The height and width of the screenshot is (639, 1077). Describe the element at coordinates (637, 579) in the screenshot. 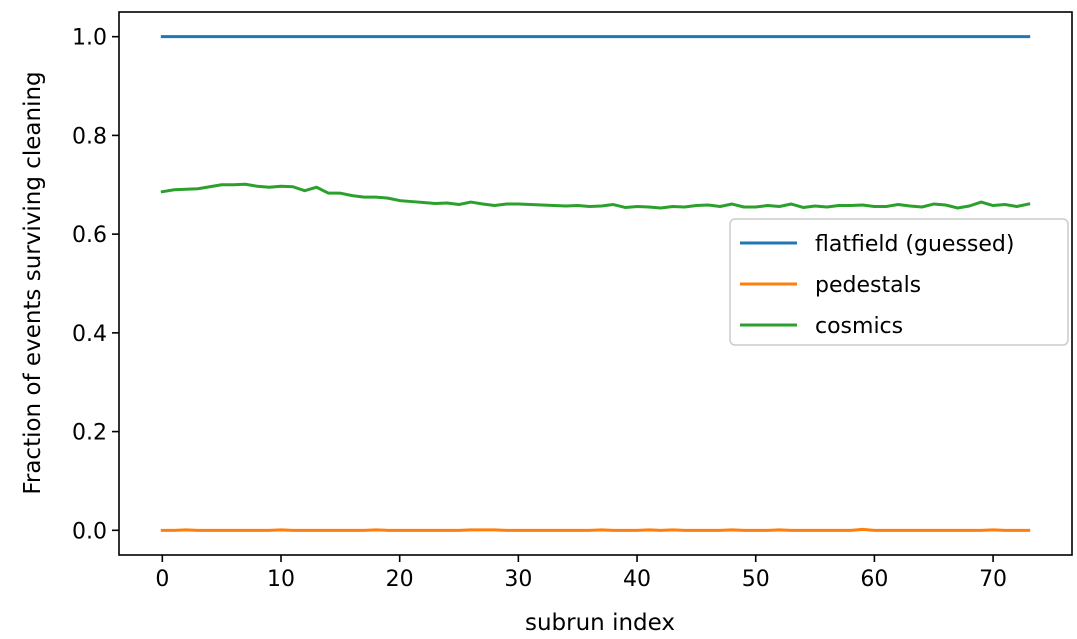

I see `x-tick-label: 40` at that location.